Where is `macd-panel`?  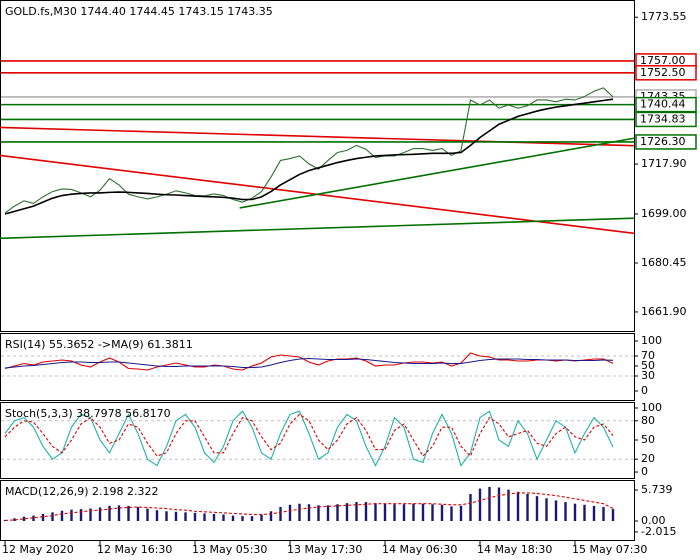
macd-panel is located at coordinates (317, 510).